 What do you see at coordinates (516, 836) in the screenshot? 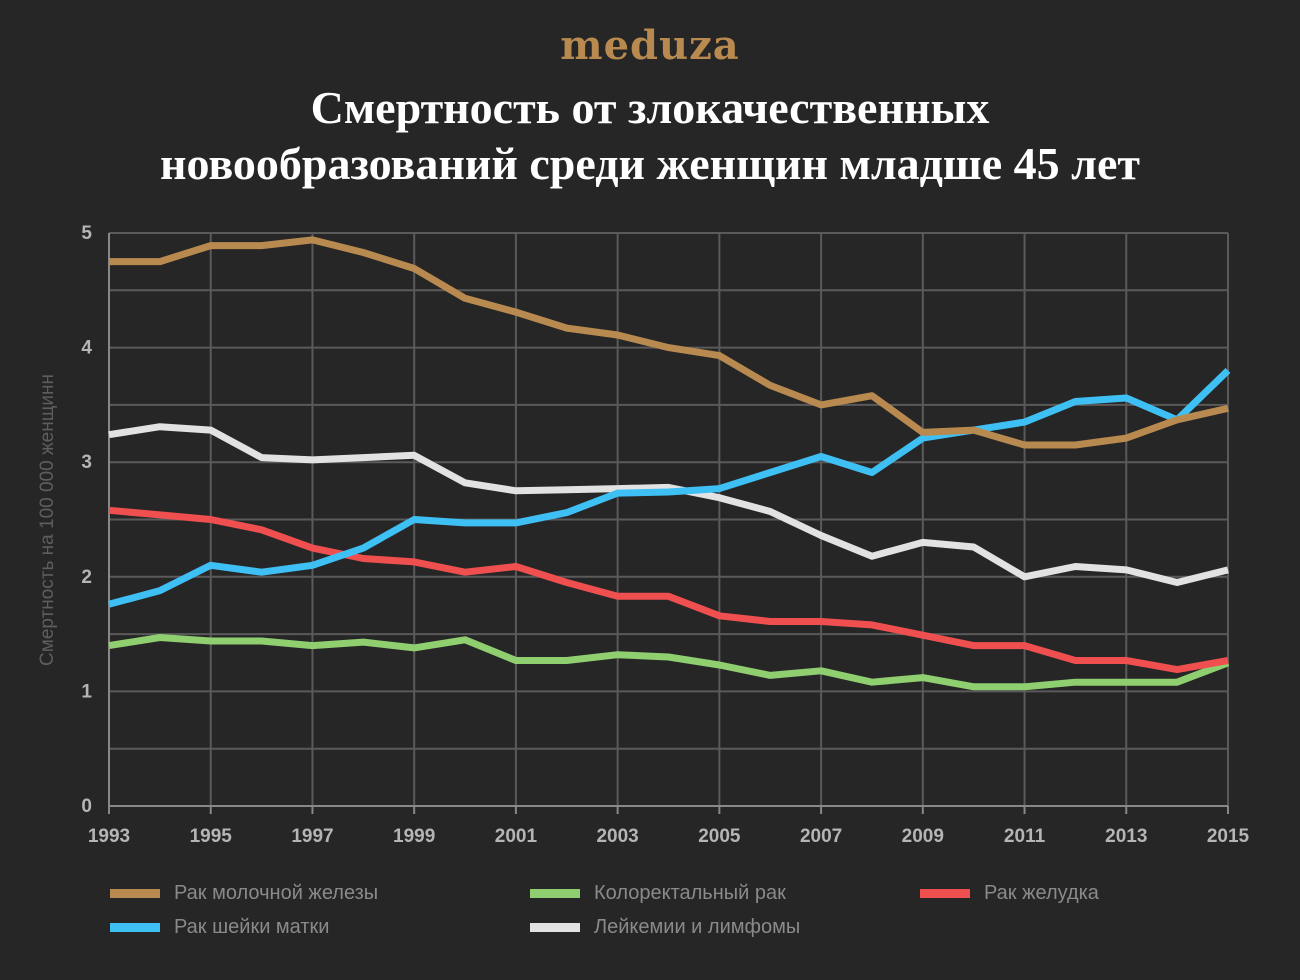
I see `x-tick-label: 2001` at bounding box center [516, 836].